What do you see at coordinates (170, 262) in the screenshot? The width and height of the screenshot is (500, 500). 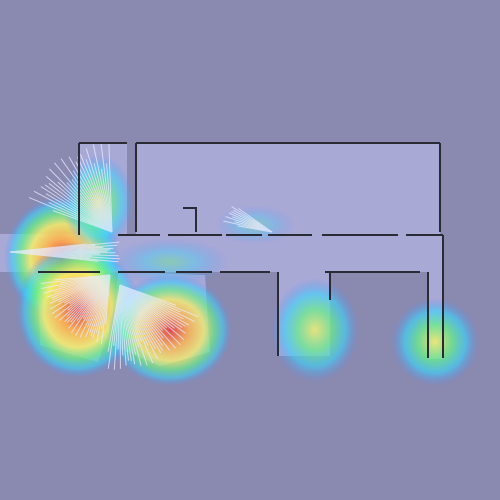 I see `heat-corridor-tail` at bounding box center [170, 262].